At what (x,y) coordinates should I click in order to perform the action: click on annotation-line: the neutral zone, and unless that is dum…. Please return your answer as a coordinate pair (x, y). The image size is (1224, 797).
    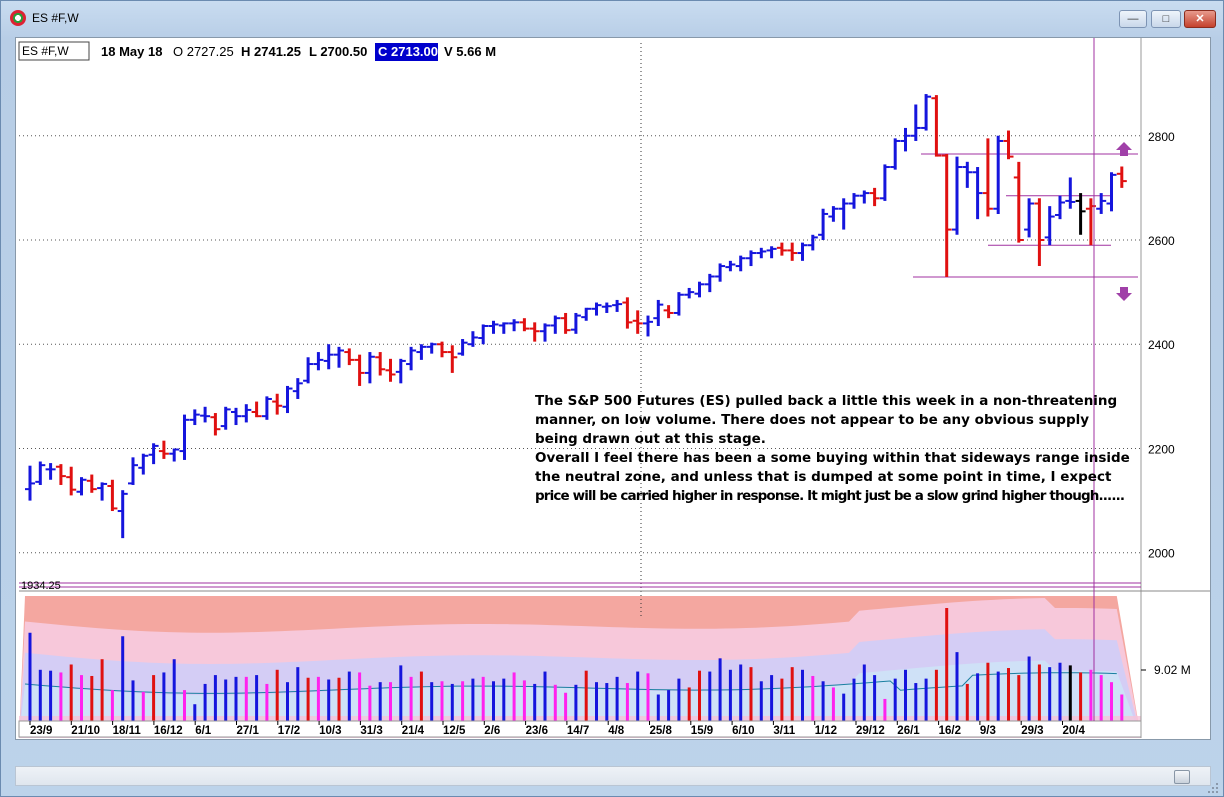
    Looking at the image, I should click on (823, 477).